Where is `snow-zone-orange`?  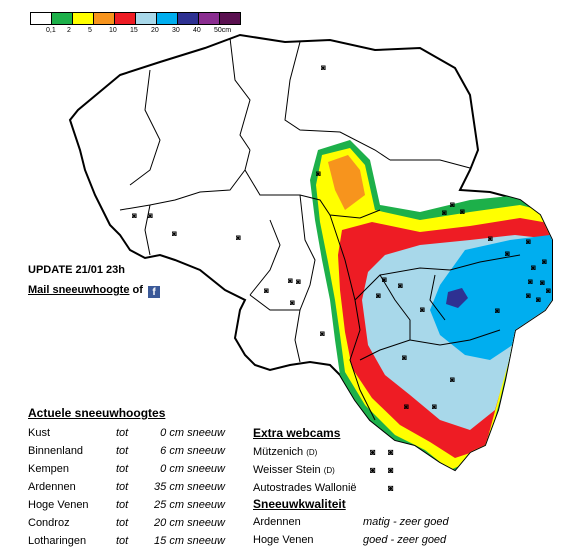 snow-zone-orange is located at coordinates (346, 182).